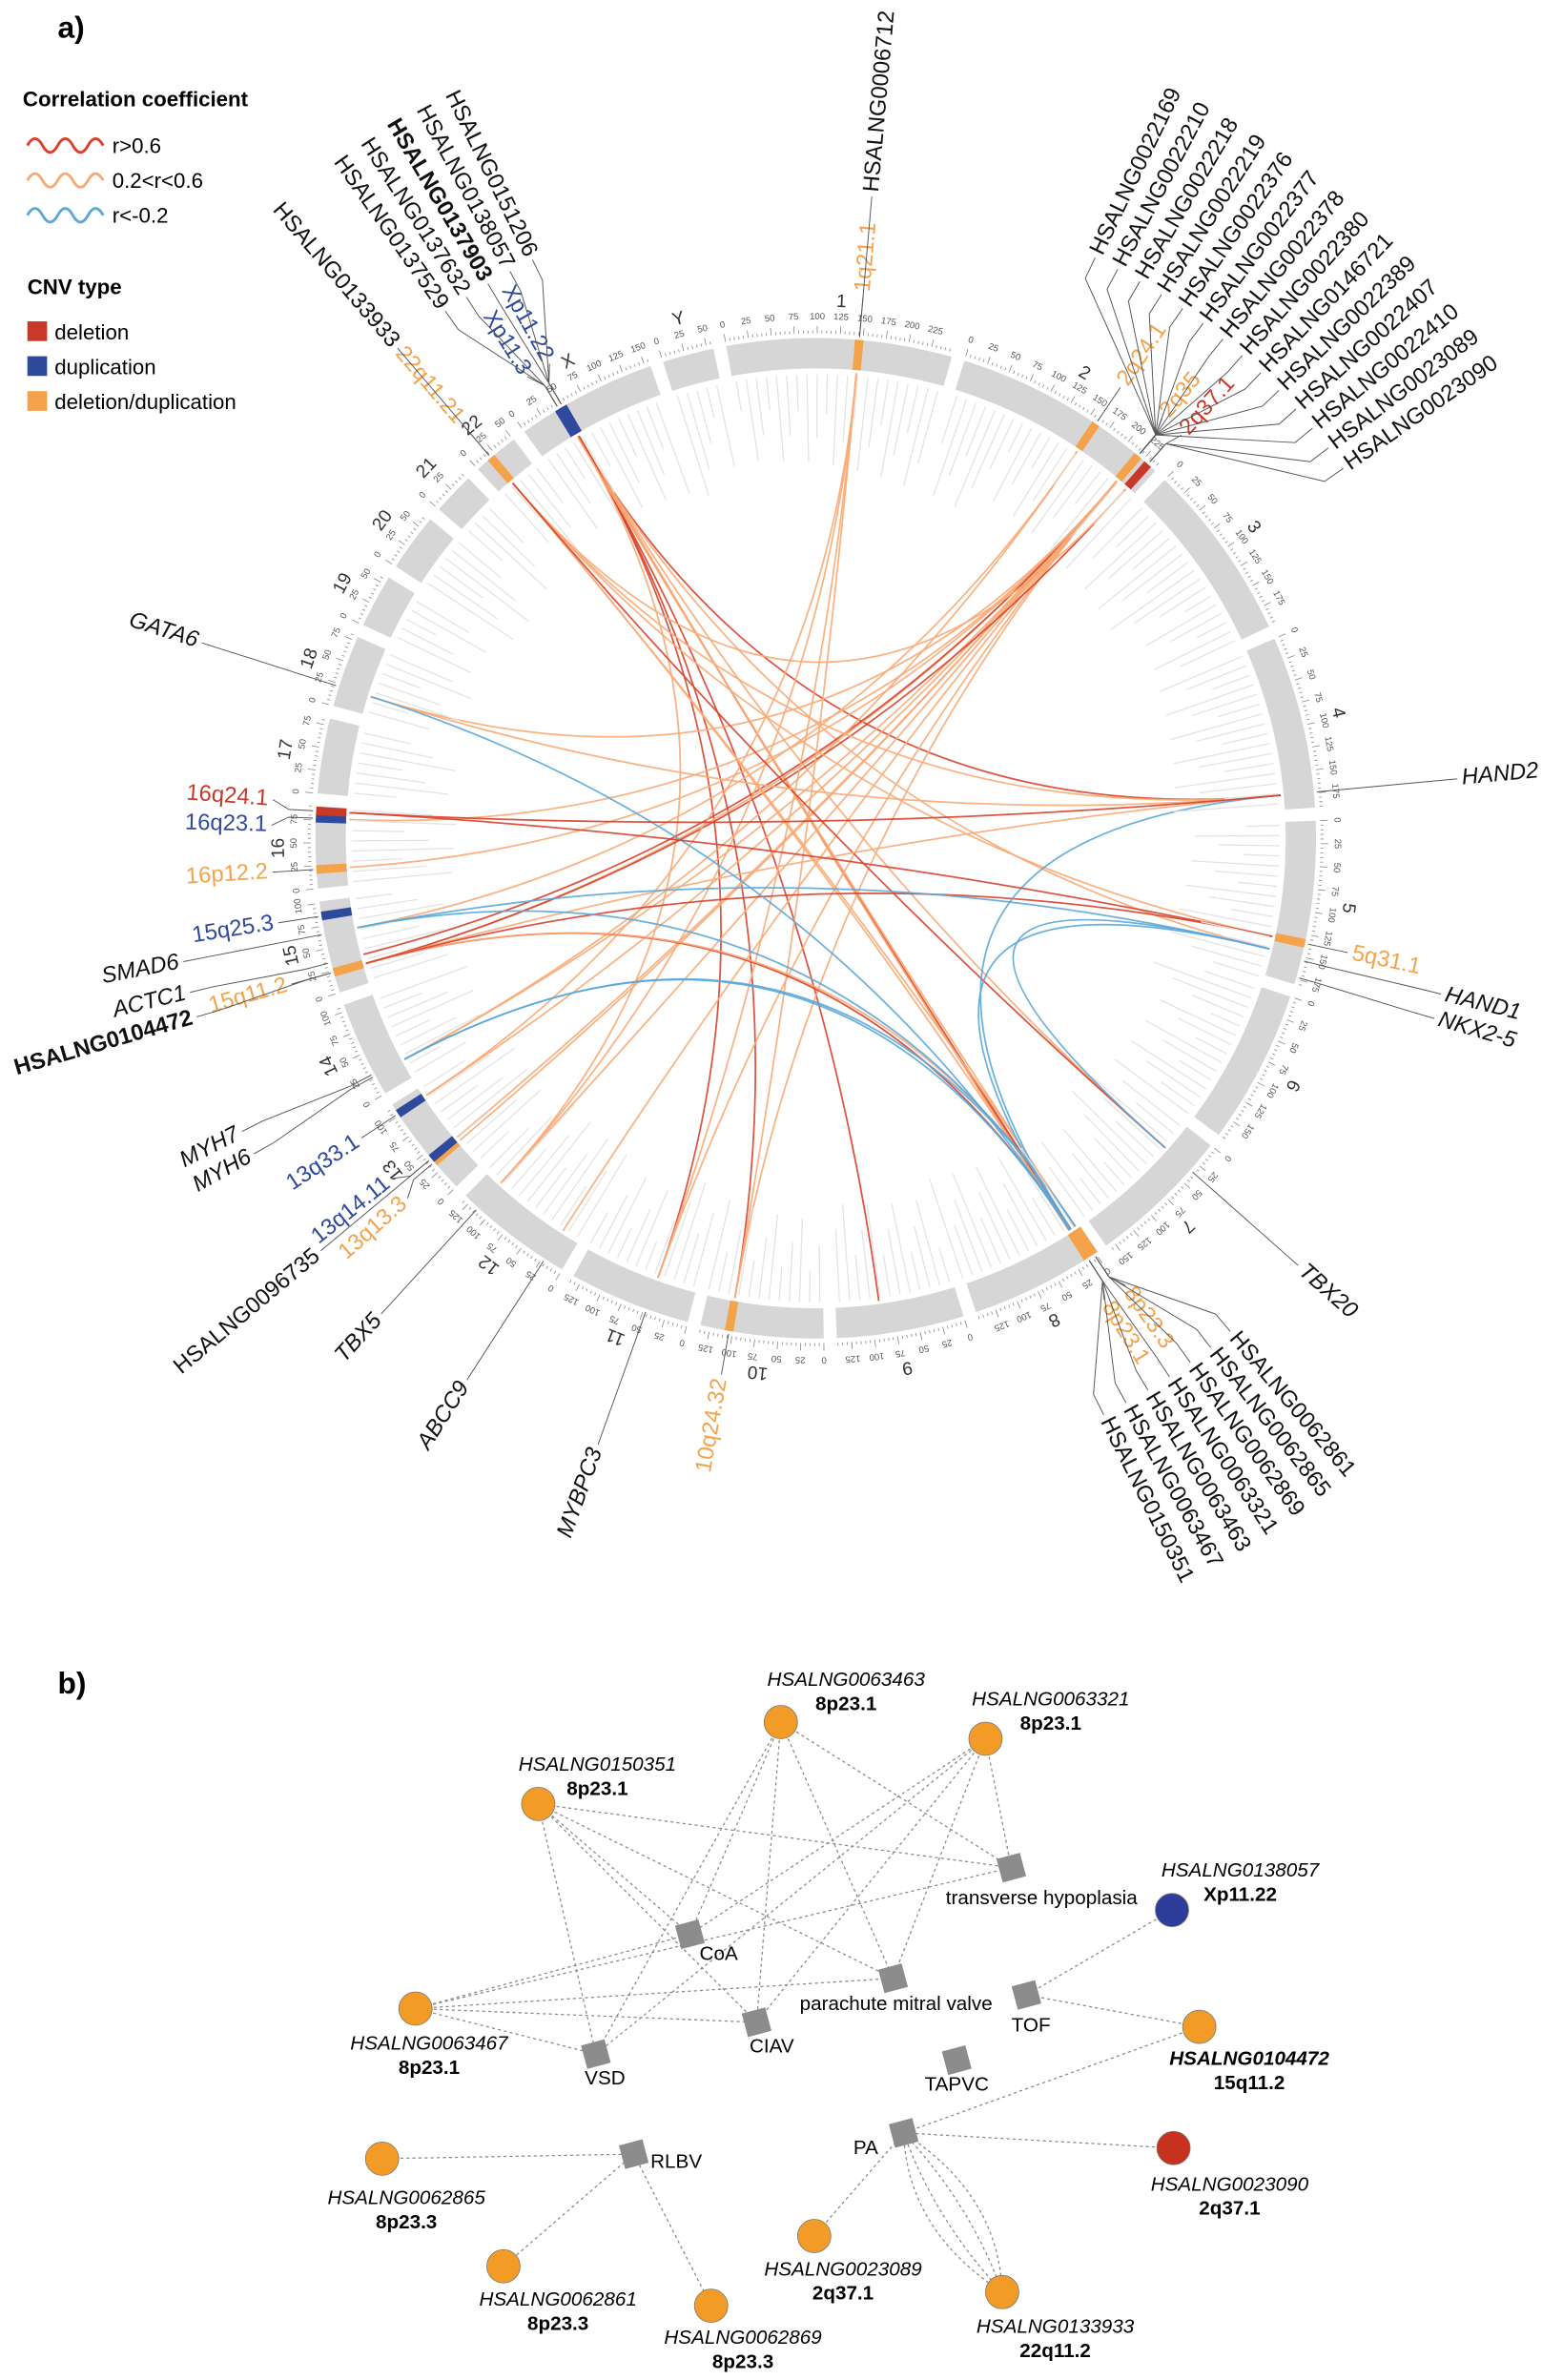 The width and height of the screenshot is (1542, 2380). What do you see at coordinates (1138, 476) in the screenshot?
I see `cnv-region-deletion` at bounding box center [1138, 476].